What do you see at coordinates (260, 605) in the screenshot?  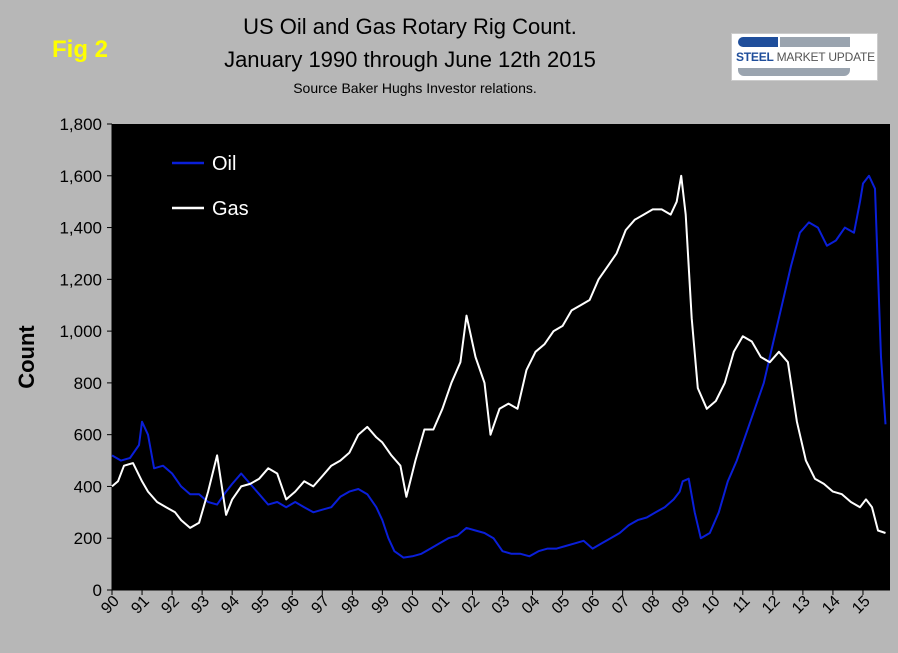 I see `x-tick-label: 95` at bounding box center [260, 605].